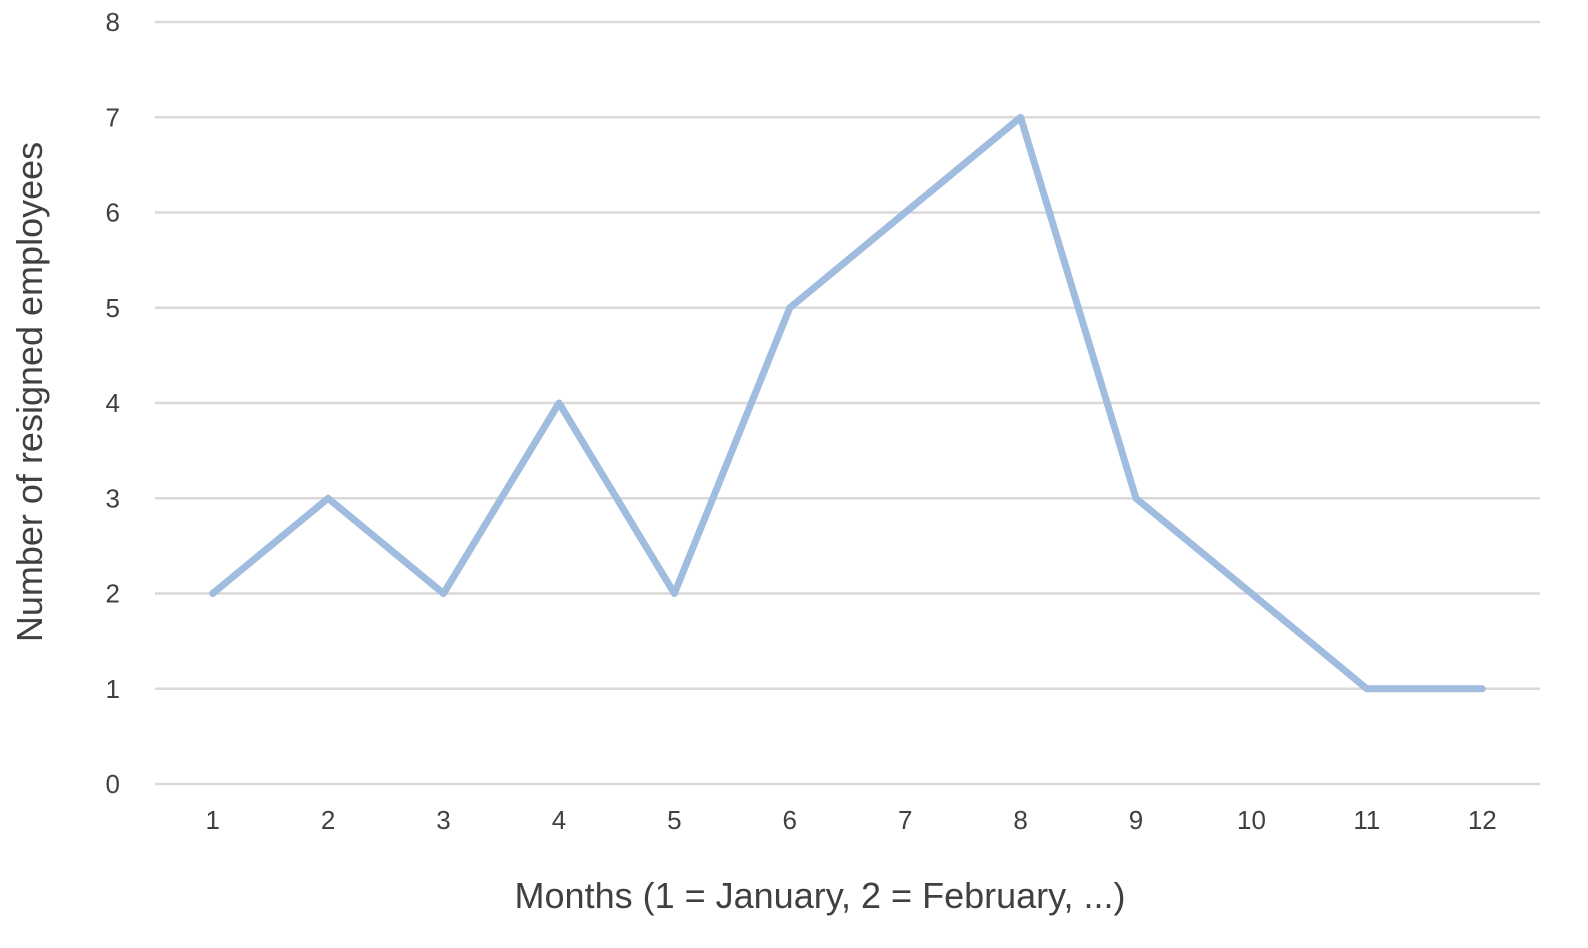 This screenshot has width=1588, height=948. What do you see at coordinates (212, 820) in the screenshot?
I see `x-tick-label: 1` at bounding box center [212, 820].